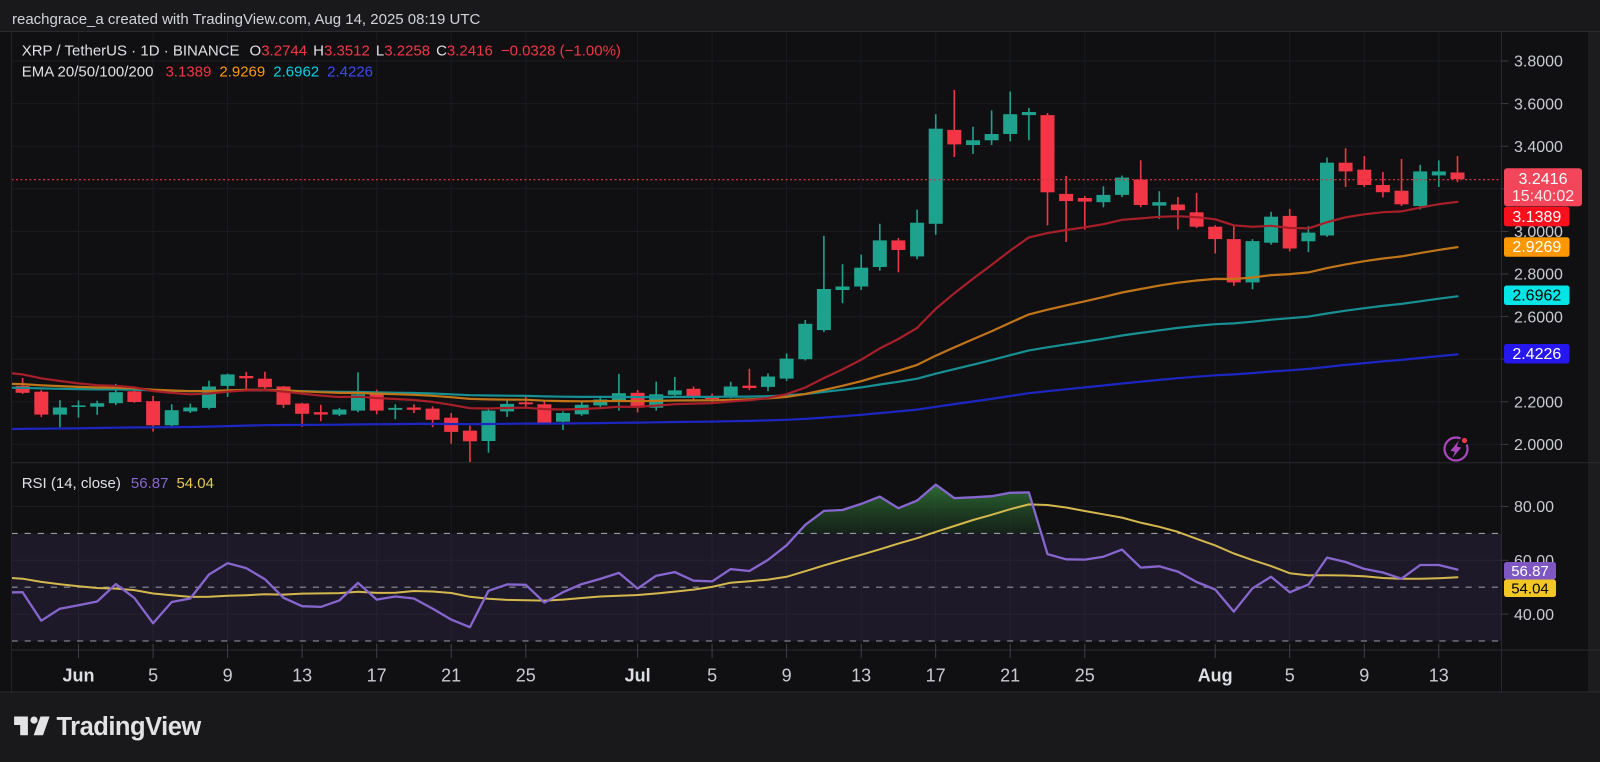 The height and width of the screenshot is (762, 1600). I want to click on svg-text: 56.87, so click(1530, 571).